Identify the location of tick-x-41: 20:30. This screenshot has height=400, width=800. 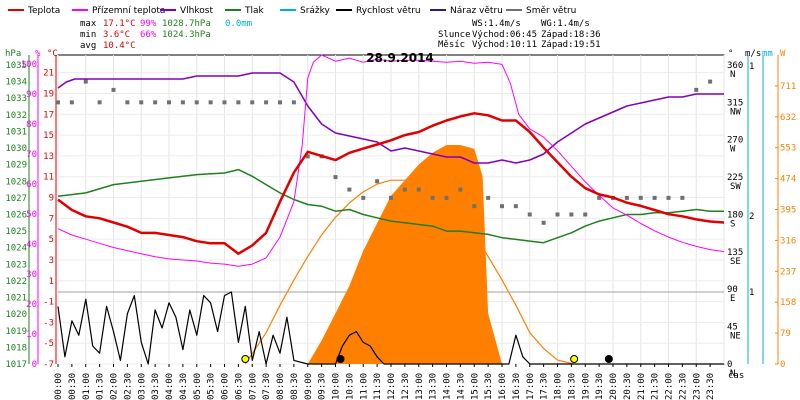
(628, 386).